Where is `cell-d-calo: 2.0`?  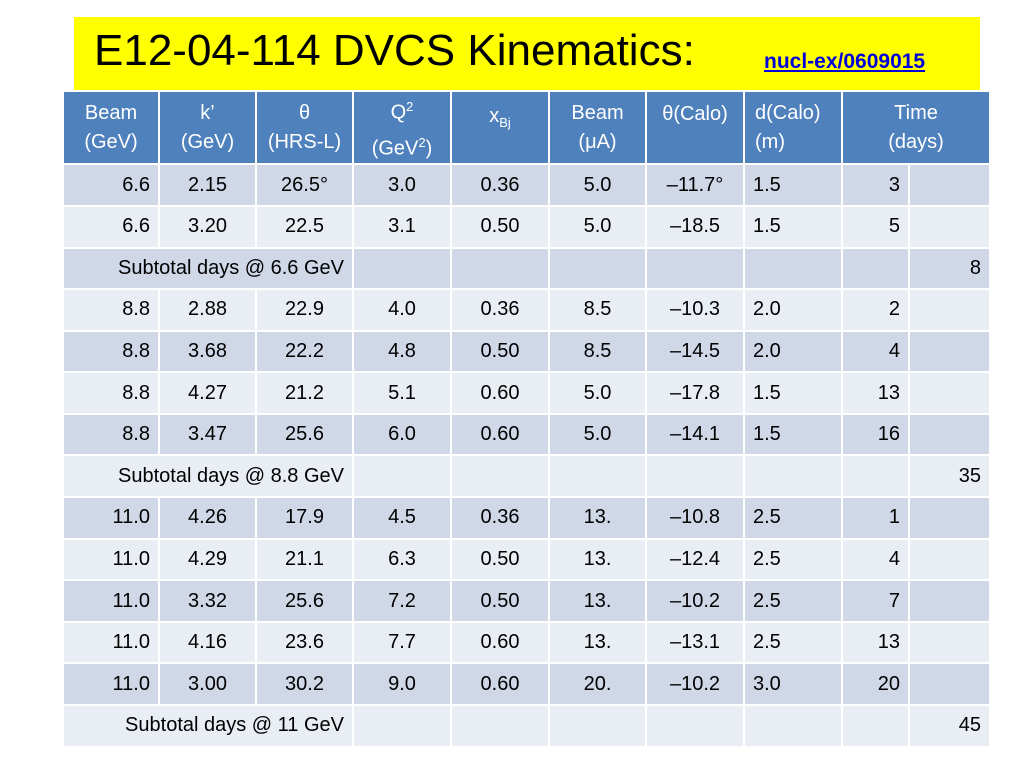
cell-d-calo: 2.0 is located at coordinates (793, 310).